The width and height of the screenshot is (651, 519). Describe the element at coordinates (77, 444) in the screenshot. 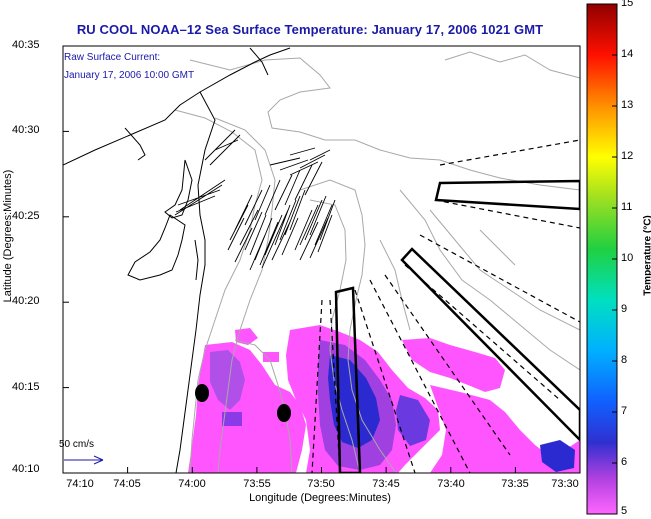

I see `scale-label: 50 cm/s` at that location.